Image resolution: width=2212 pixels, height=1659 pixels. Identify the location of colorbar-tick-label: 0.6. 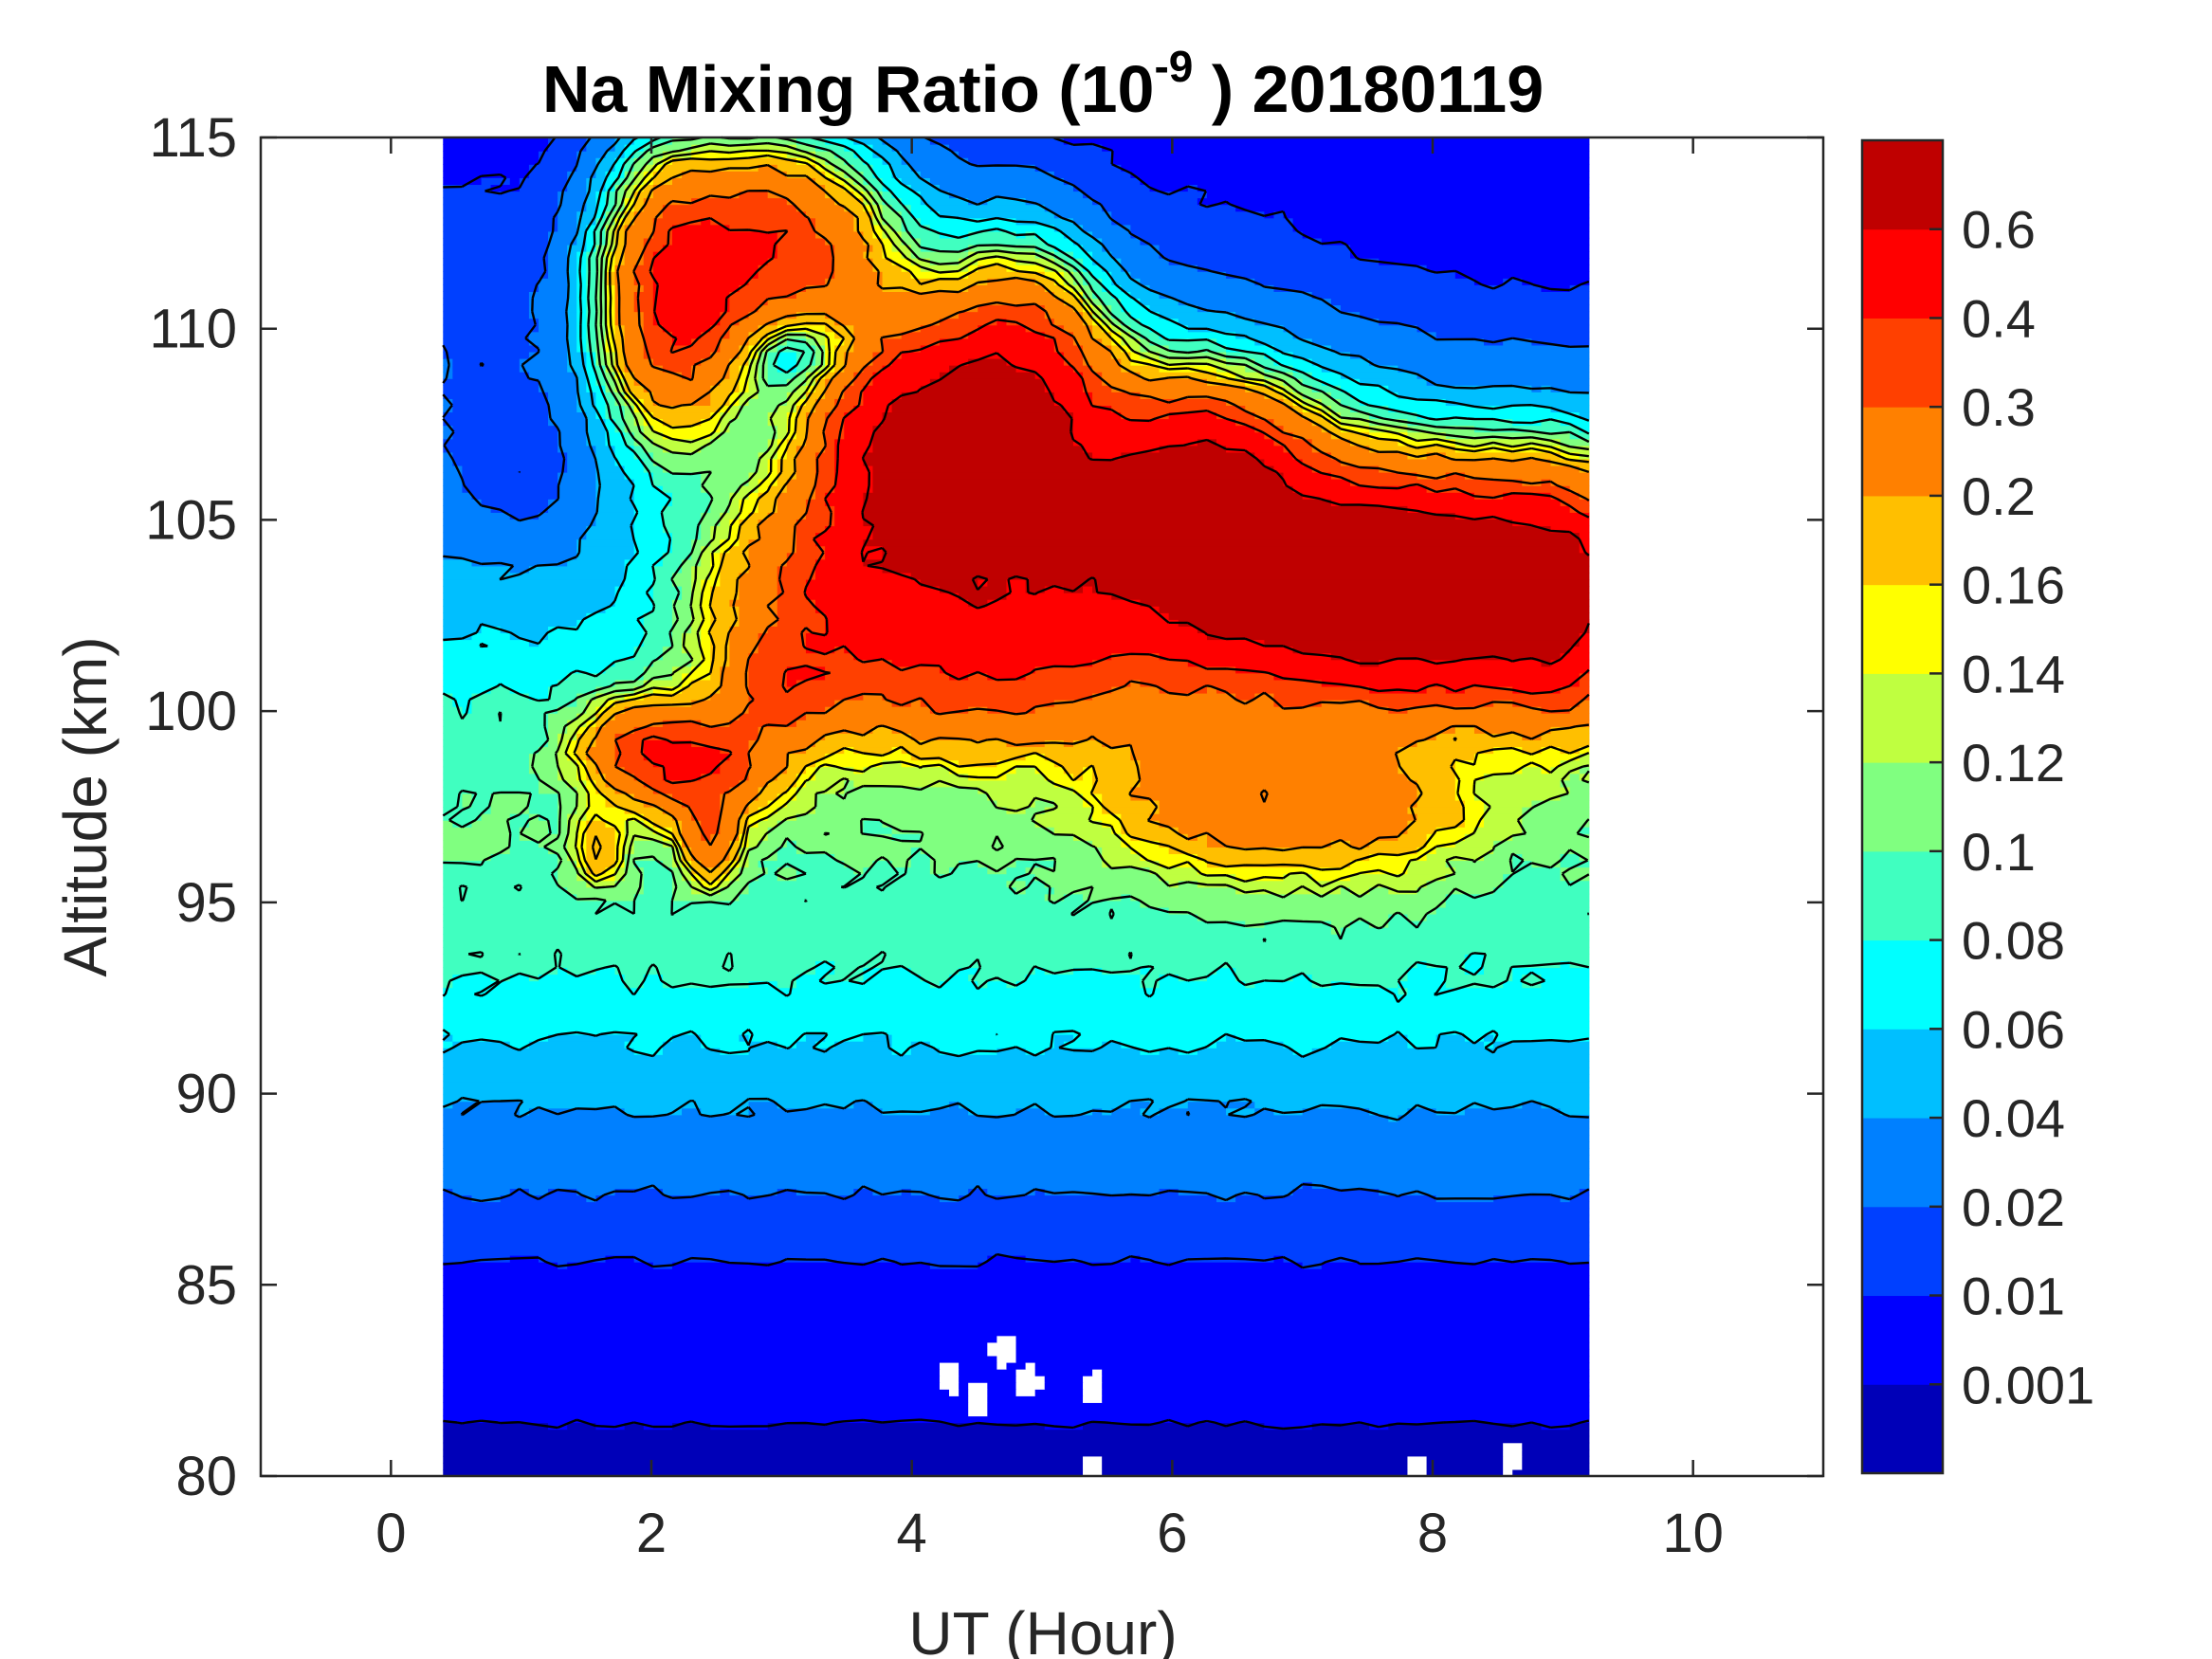
(1999, 230).